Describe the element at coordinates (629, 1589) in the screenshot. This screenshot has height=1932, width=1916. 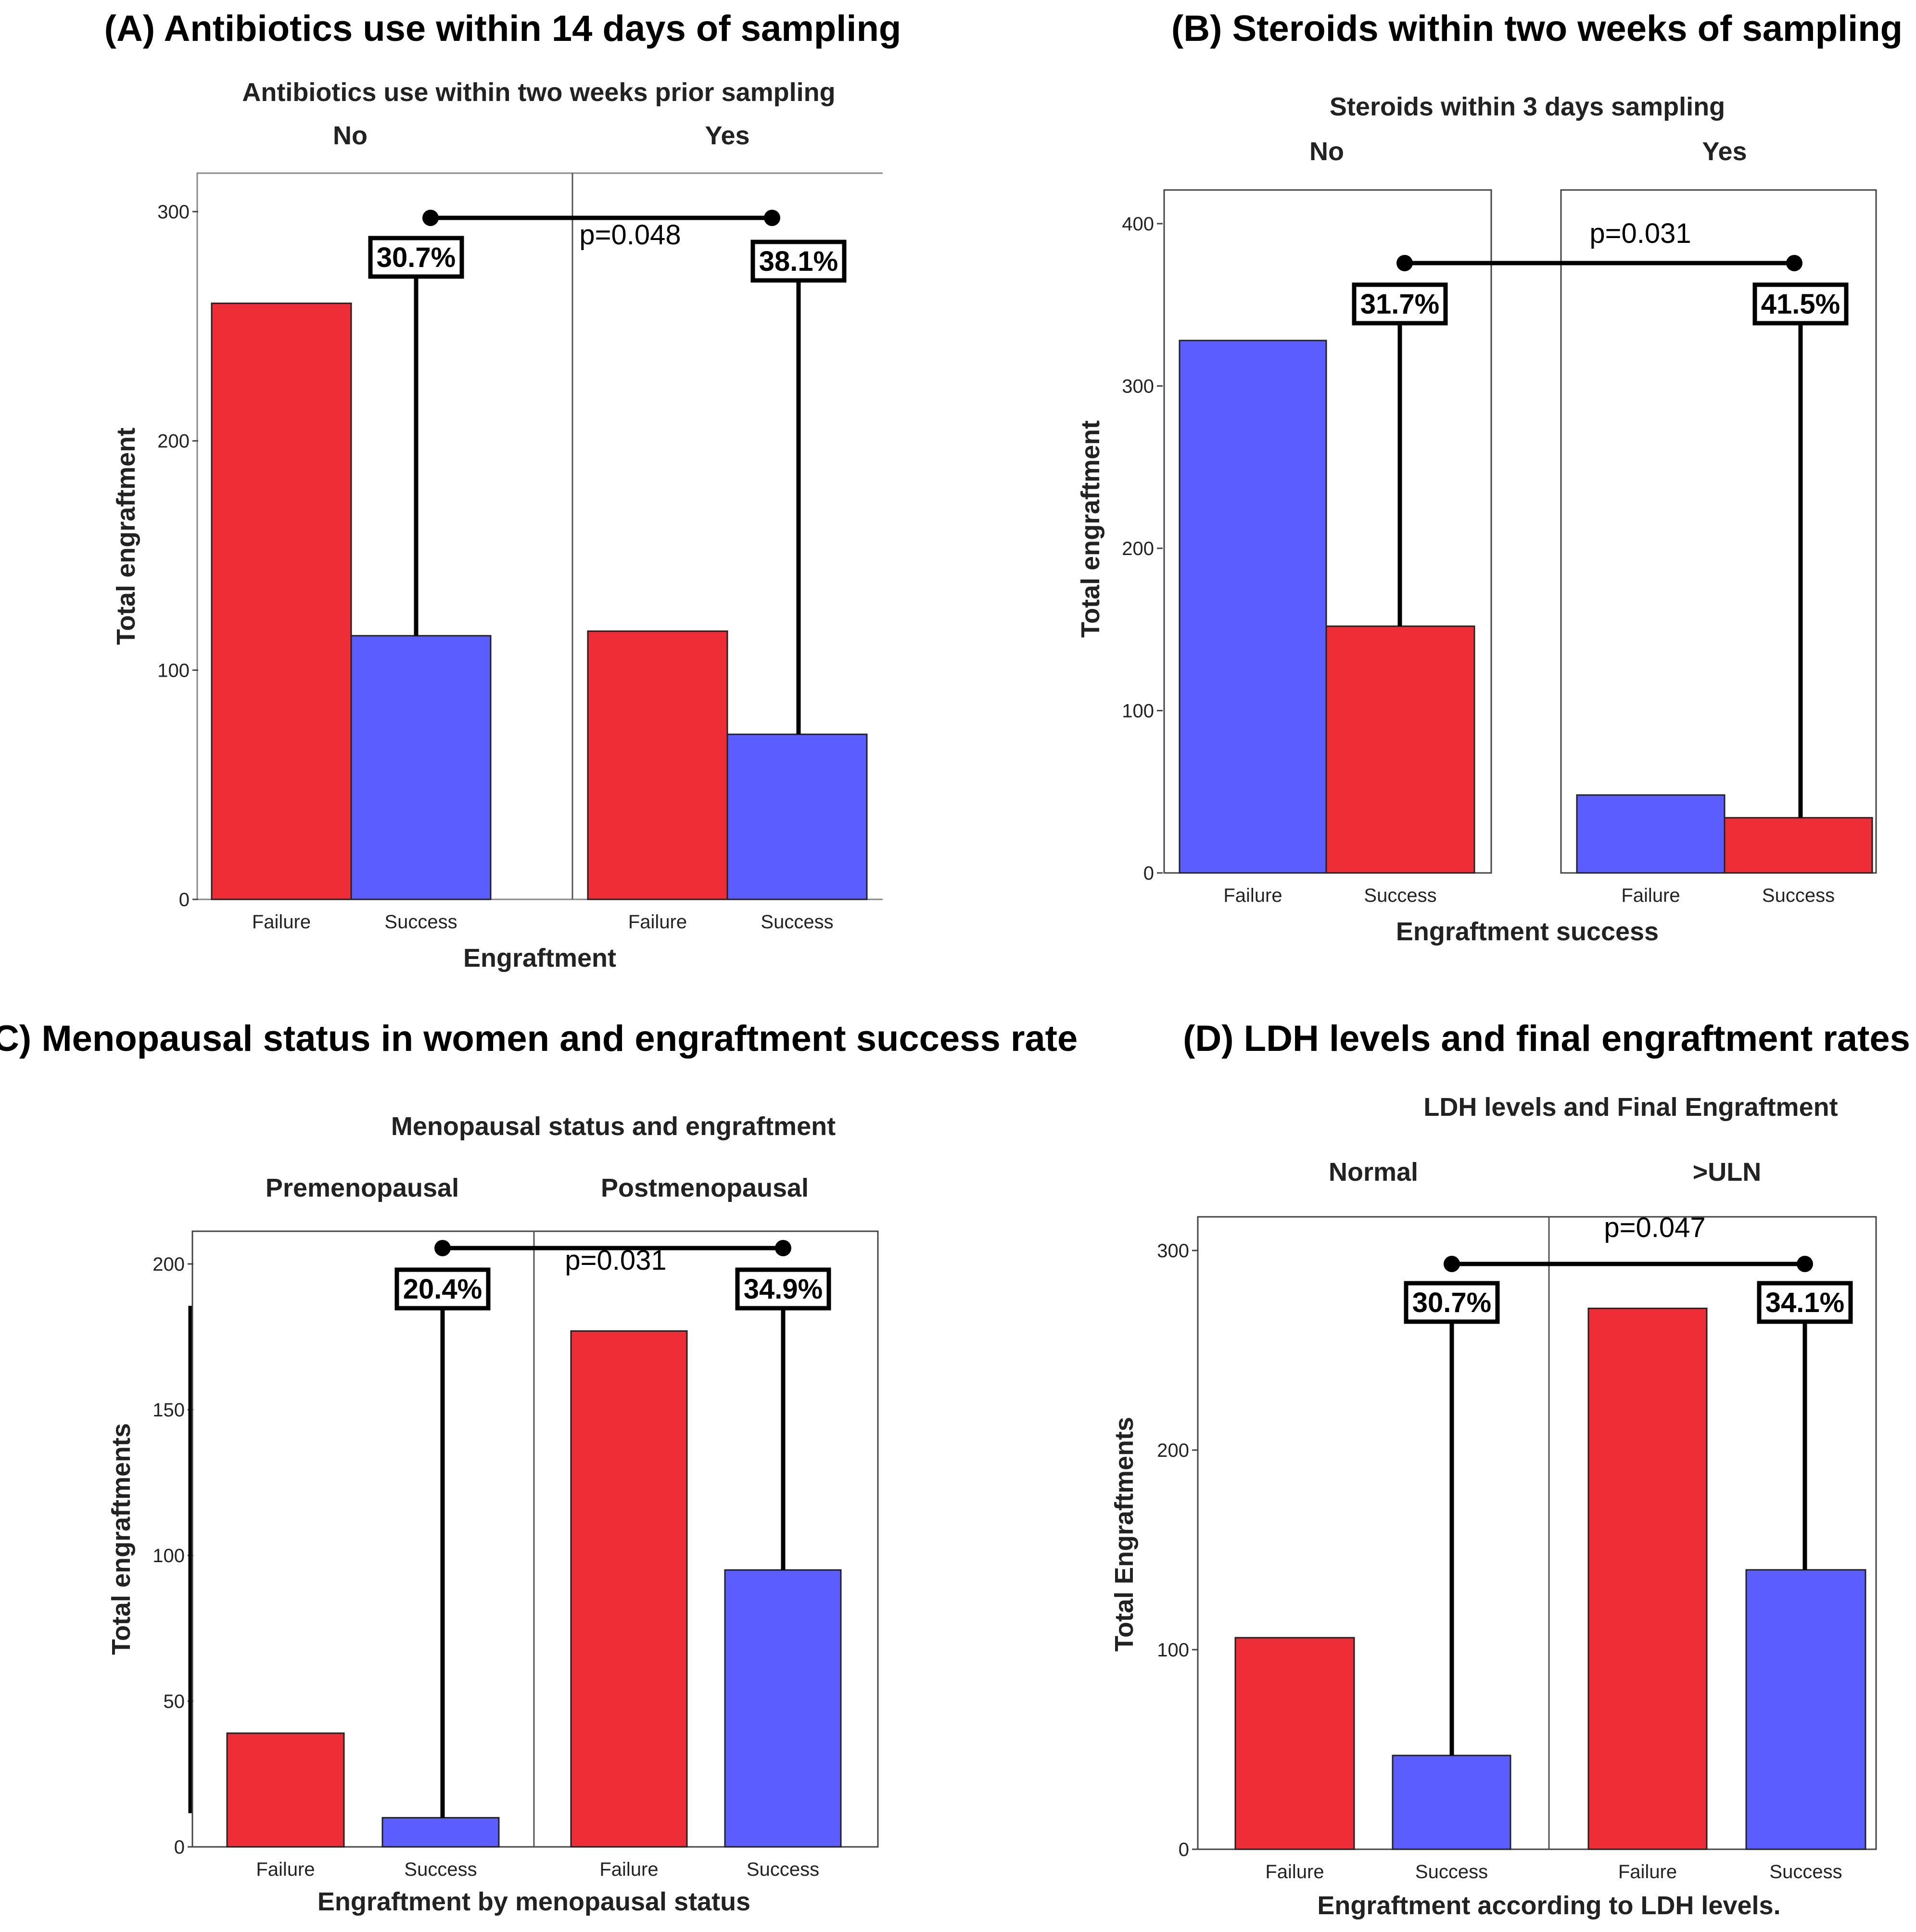
I see `bar-postmenopausal-failure` at that location.